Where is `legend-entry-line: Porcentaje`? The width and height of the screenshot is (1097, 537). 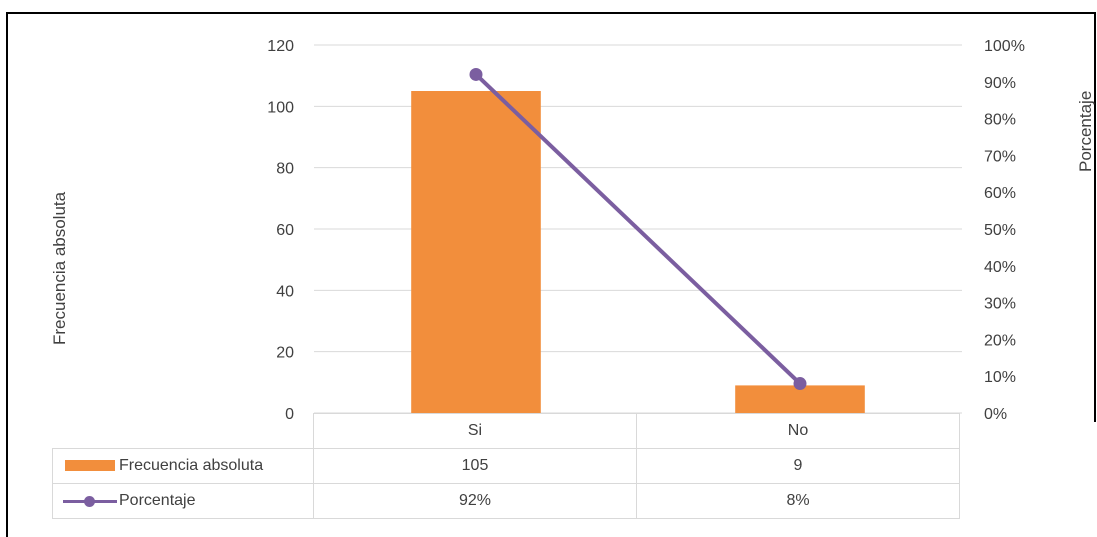 legend-entry-line: Porcentaje is located at coordinates (183, 501).